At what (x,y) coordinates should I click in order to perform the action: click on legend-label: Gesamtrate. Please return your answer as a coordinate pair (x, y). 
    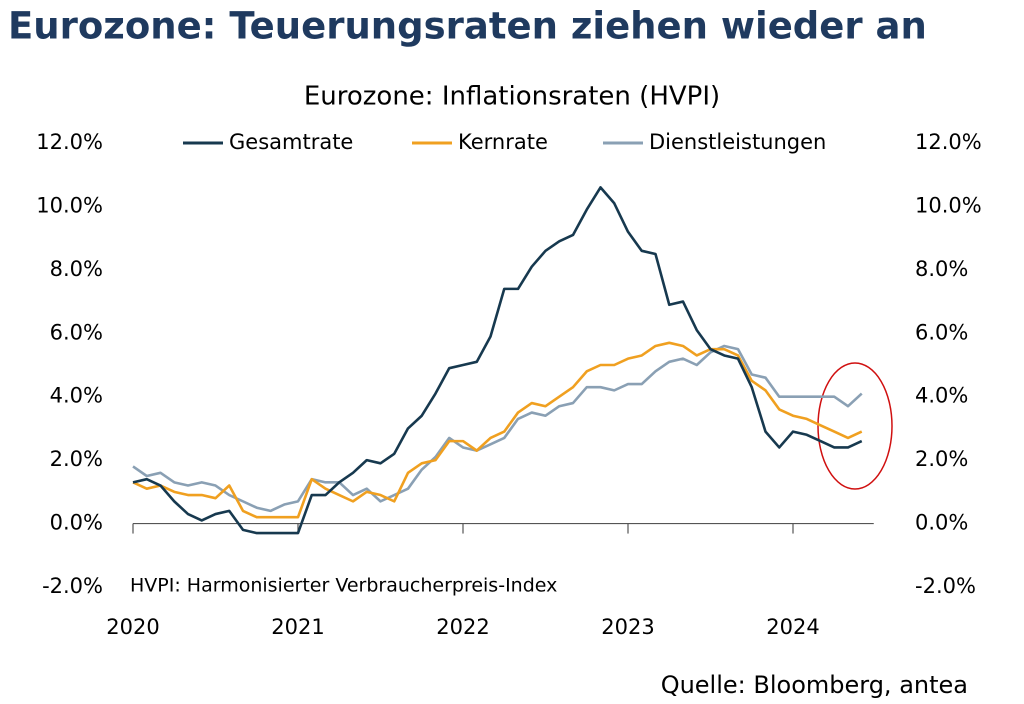
    Looking at the image, I should click on (291, 142).